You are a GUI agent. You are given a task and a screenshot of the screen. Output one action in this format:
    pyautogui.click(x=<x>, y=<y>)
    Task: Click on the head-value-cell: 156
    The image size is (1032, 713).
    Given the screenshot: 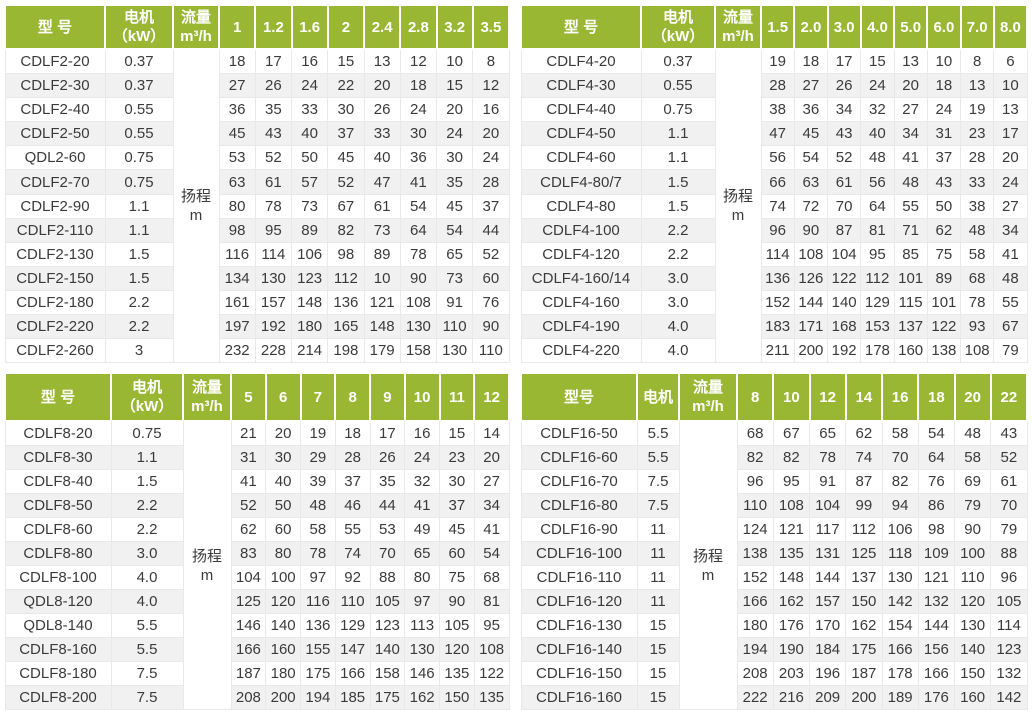 What is the action you would take?
    pyautogui.click(x=936, y=649)
    